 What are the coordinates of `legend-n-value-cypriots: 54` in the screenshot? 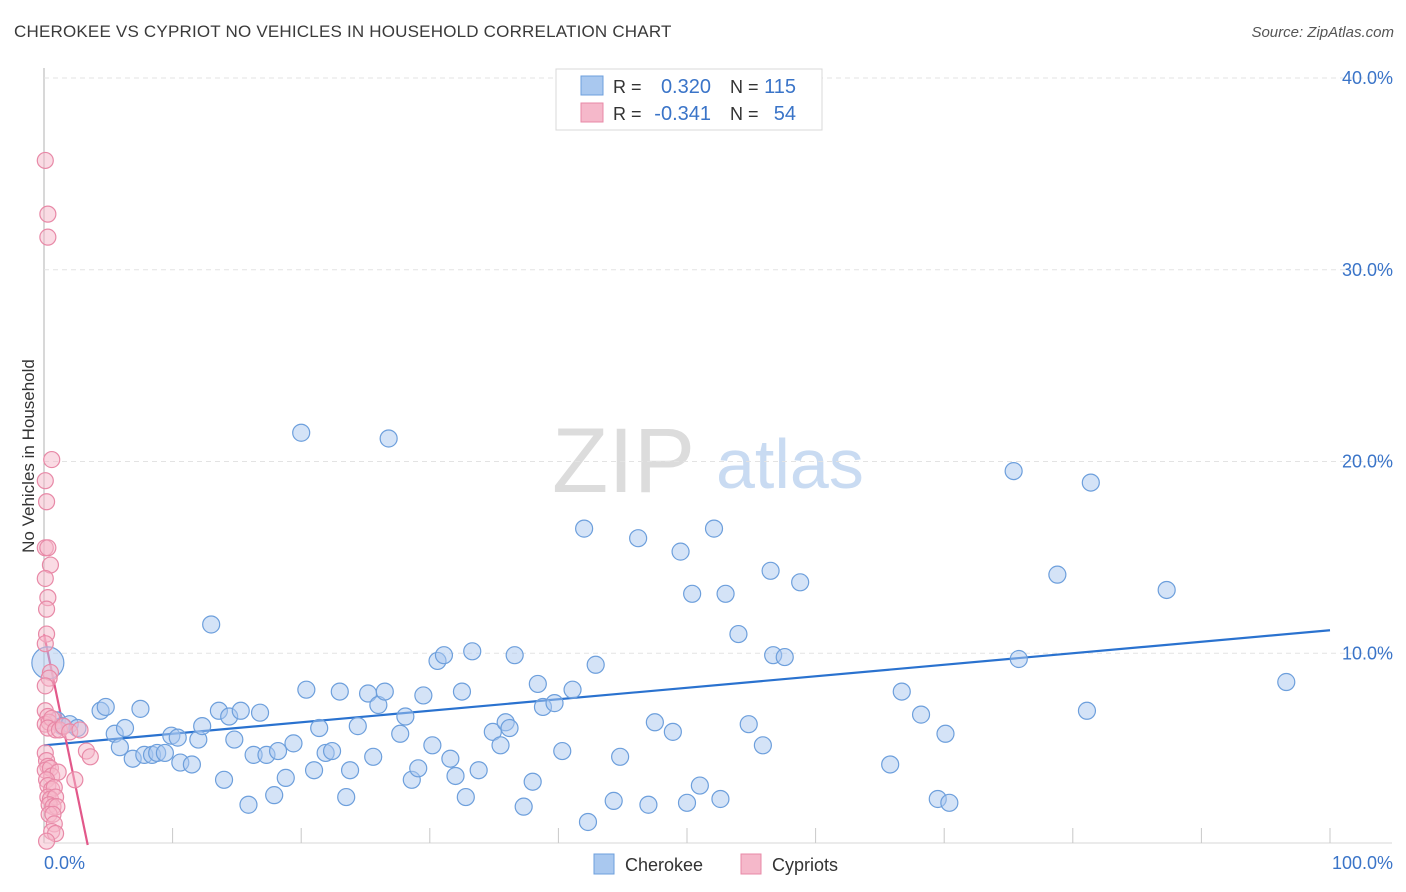 It's located at (785, 114).